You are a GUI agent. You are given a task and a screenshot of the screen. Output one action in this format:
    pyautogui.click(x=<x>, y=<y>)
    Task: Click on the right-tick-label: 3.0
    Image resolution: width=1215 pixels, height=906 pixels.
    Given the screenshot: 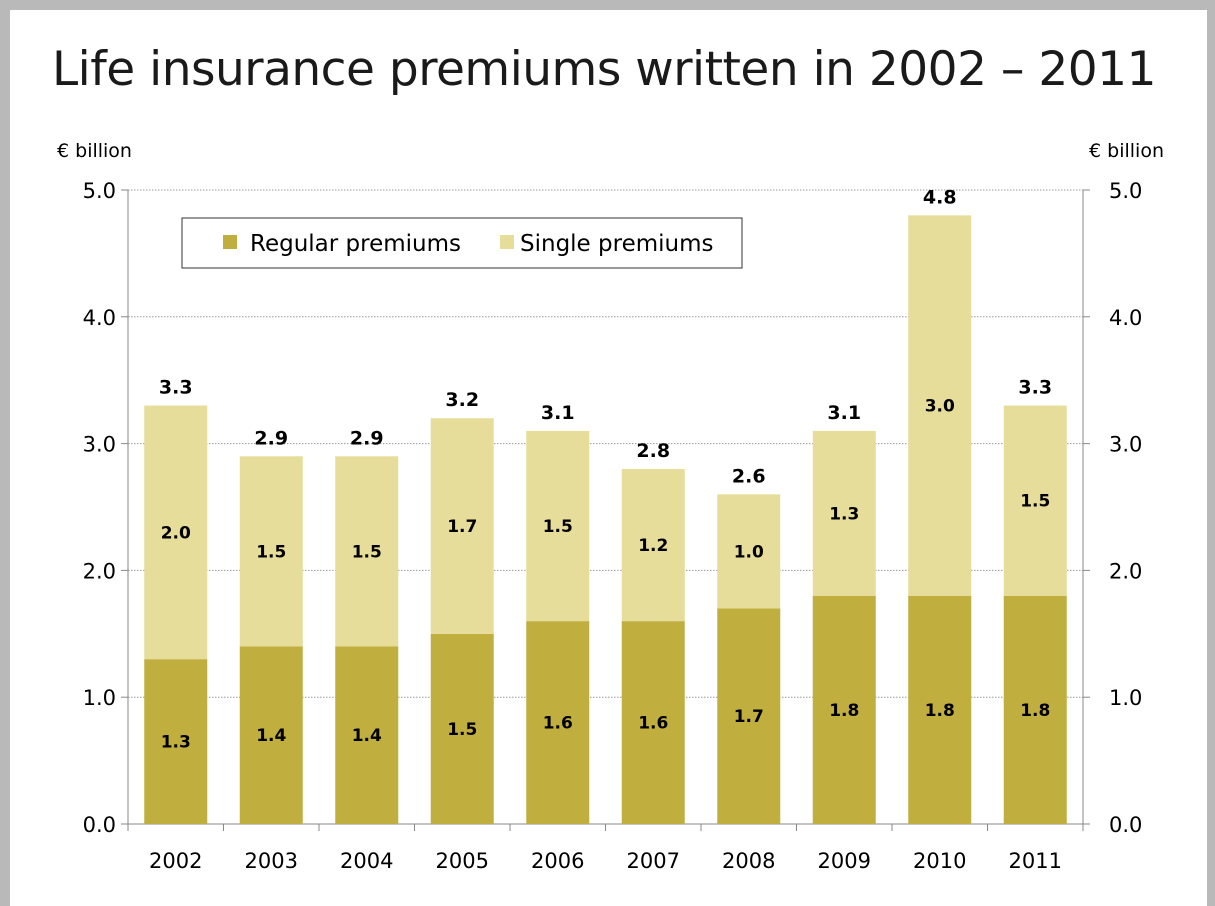 What is the action you would take?
    pyautogui.click(x=1125, y=445)
    